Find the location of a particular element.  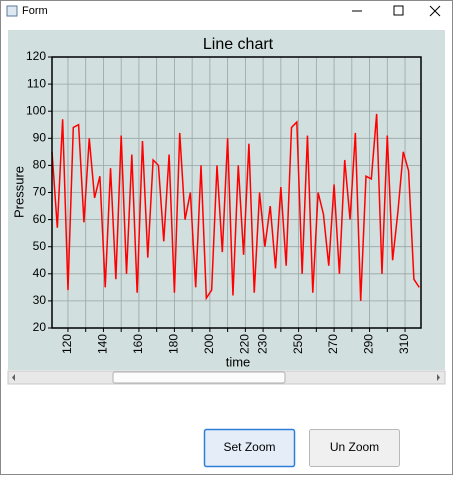

y-tick-label: 50 is located at coordinates (40, 246).